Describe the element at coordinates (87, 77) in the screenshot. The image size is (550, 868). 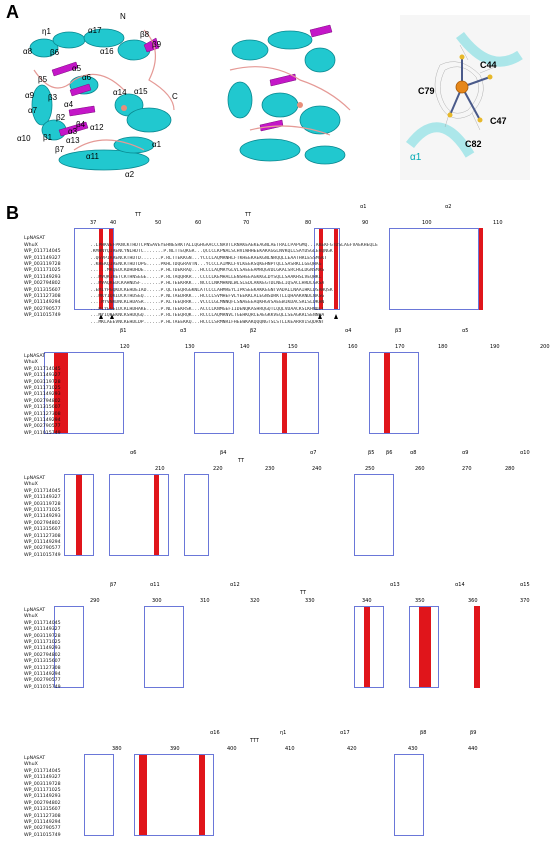
I see `ss-label: α6` at that location.